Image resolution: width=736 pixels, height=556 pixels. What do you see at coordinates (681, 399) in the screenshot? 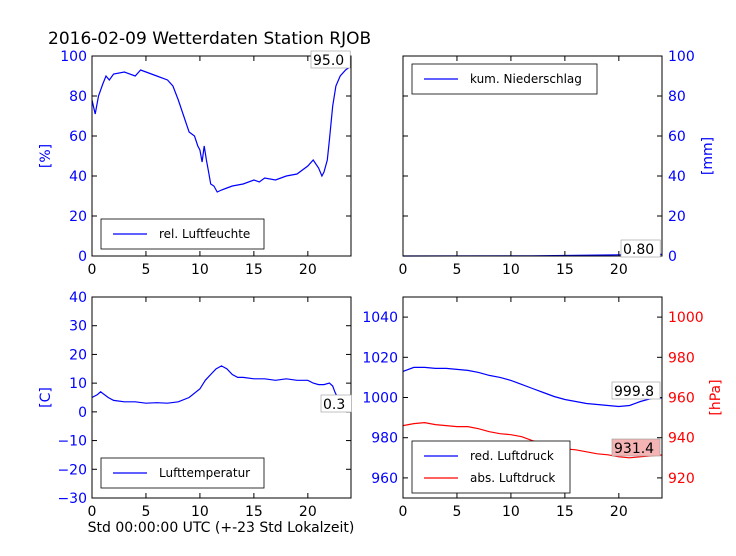
I see `y-tick-label-right: 960` at bounding box center [681, 399].